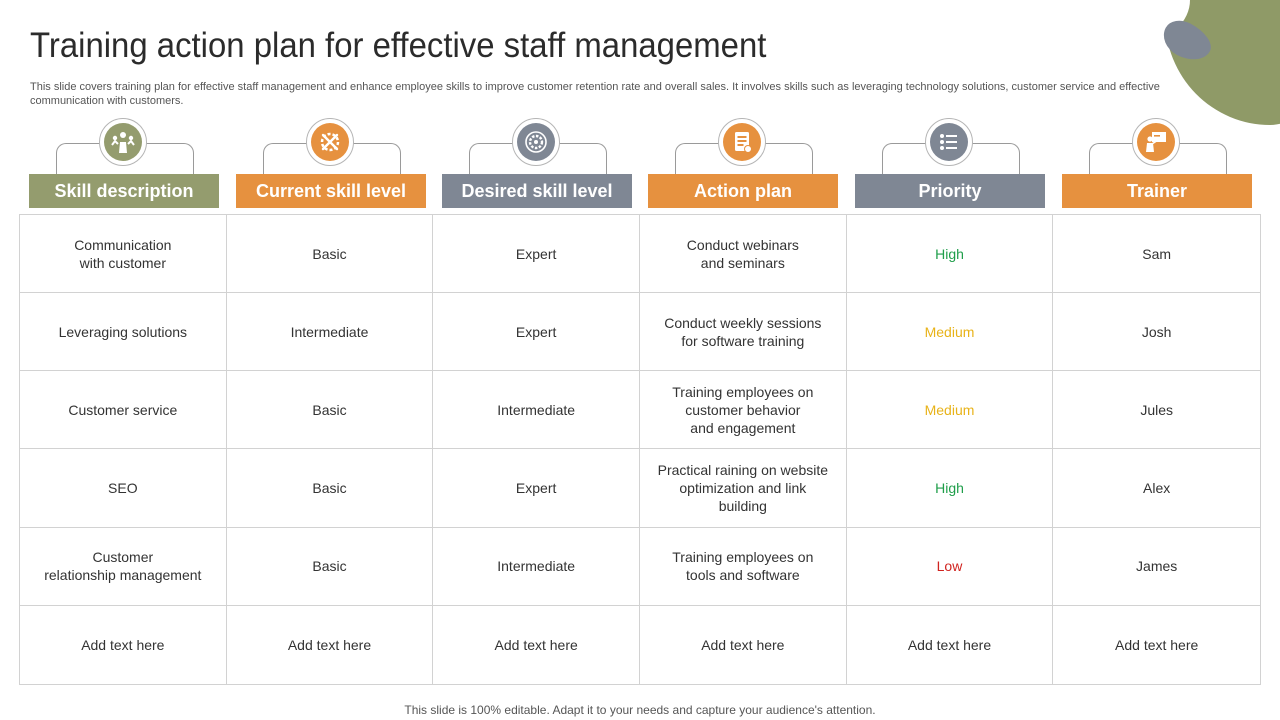 The width and height of the screenshot is (1280, 720). Describe the element at coordinates (123, 488) in the screenshot. I see `table-cell: SEO` at that location.